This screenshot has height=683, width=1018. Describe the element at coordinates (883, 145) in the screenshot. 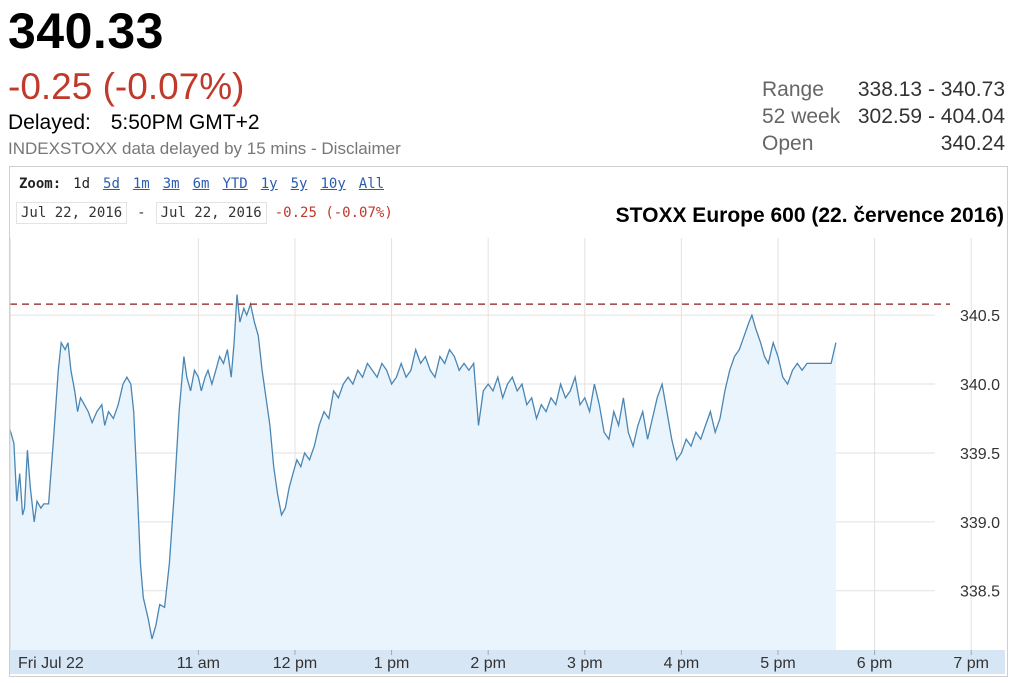

I see `stat-open: Open 340.24` at that location.